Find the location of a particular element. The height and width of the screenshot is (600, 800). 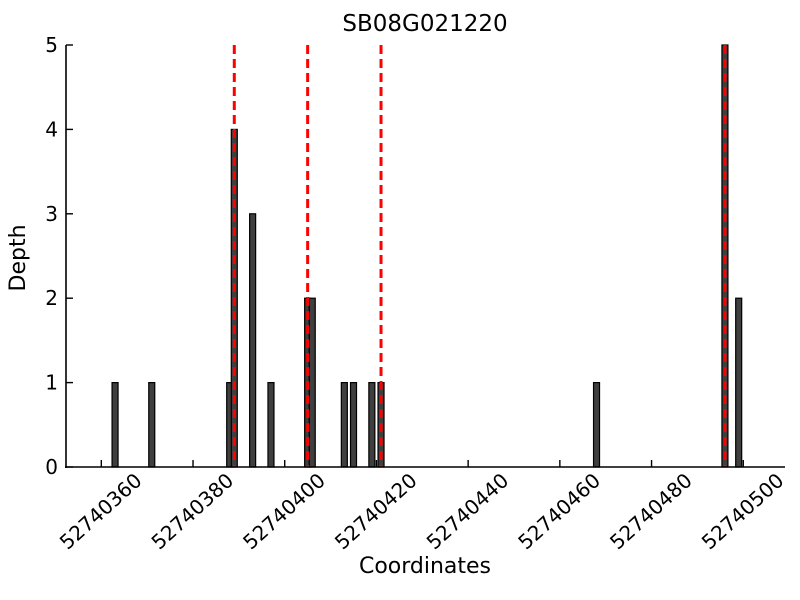

x-tick-label: 52740380 is located at coordinates (192, 511).